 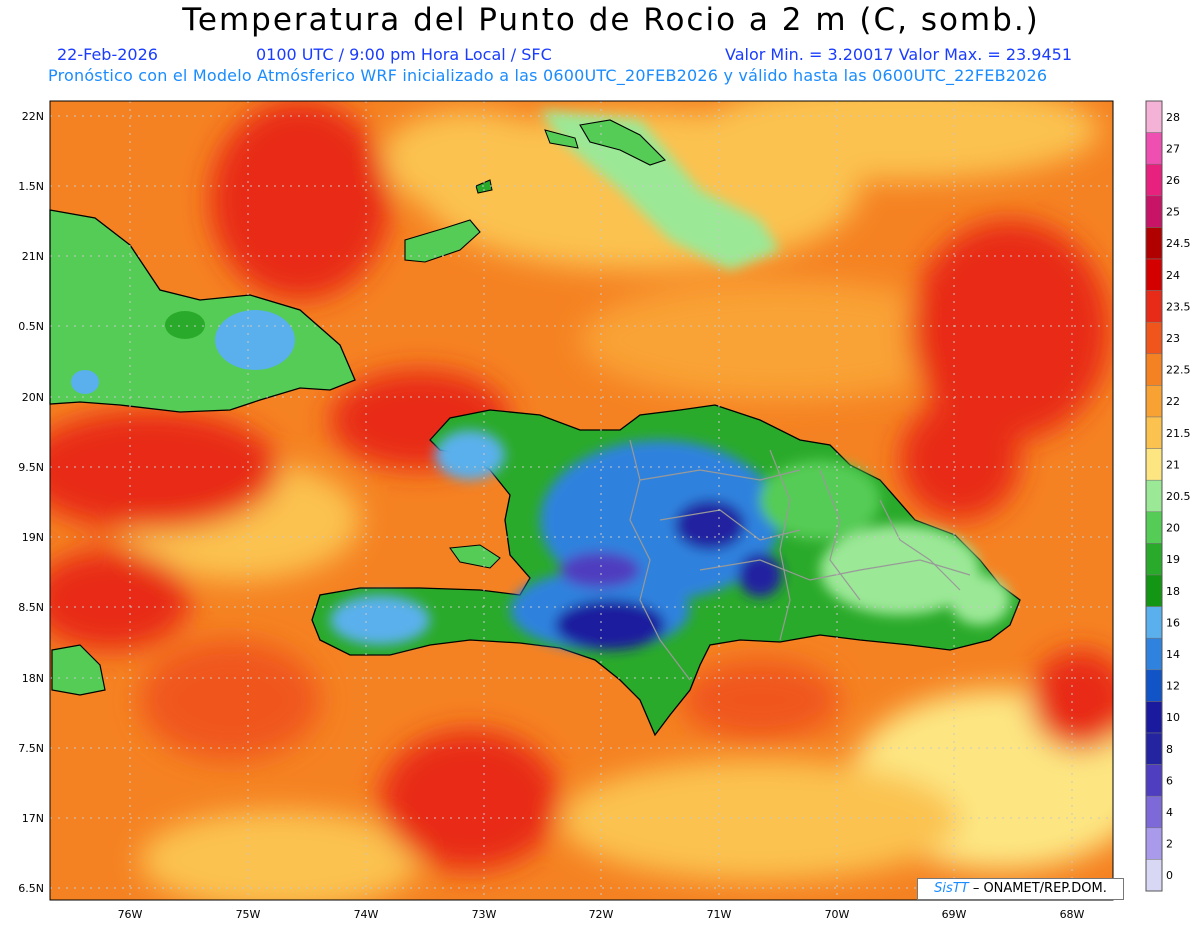 I want to click on legend-label: 22.5, so click(x=1178, y=370).